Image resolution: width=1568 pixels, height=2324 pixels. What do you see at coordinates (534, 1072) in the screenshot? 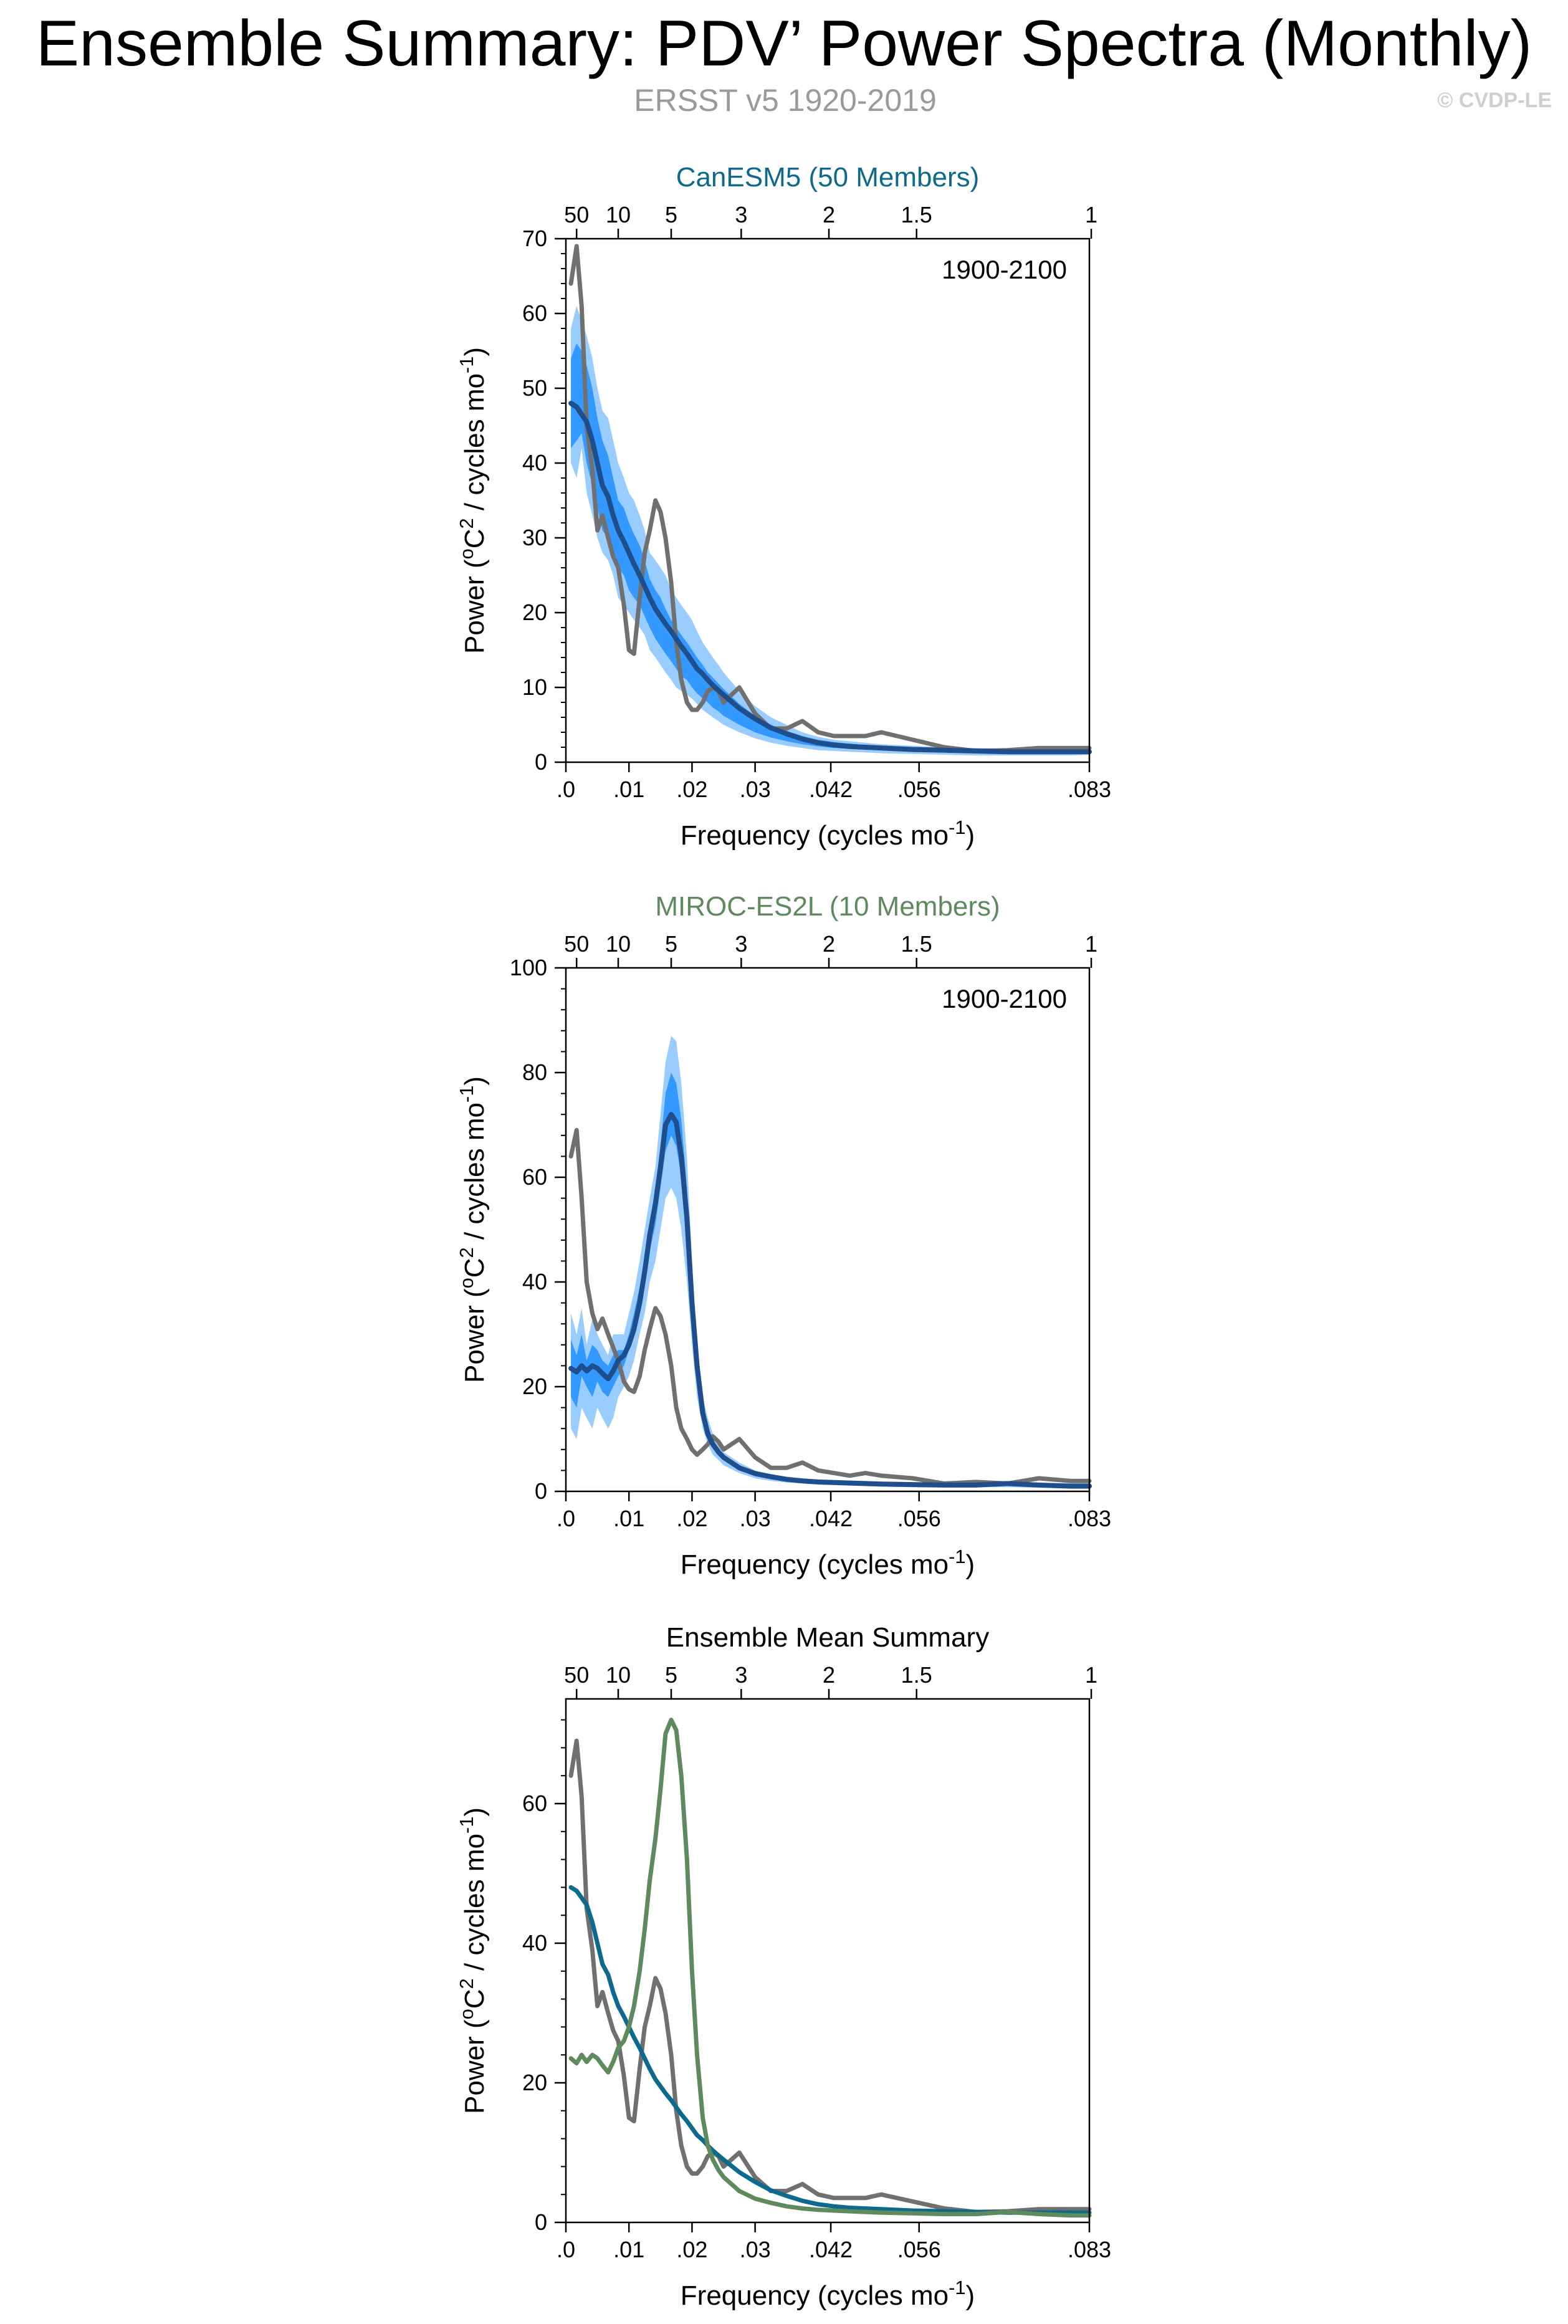
I see `y-tick-label: 80` at bounding box center [534, 1072].